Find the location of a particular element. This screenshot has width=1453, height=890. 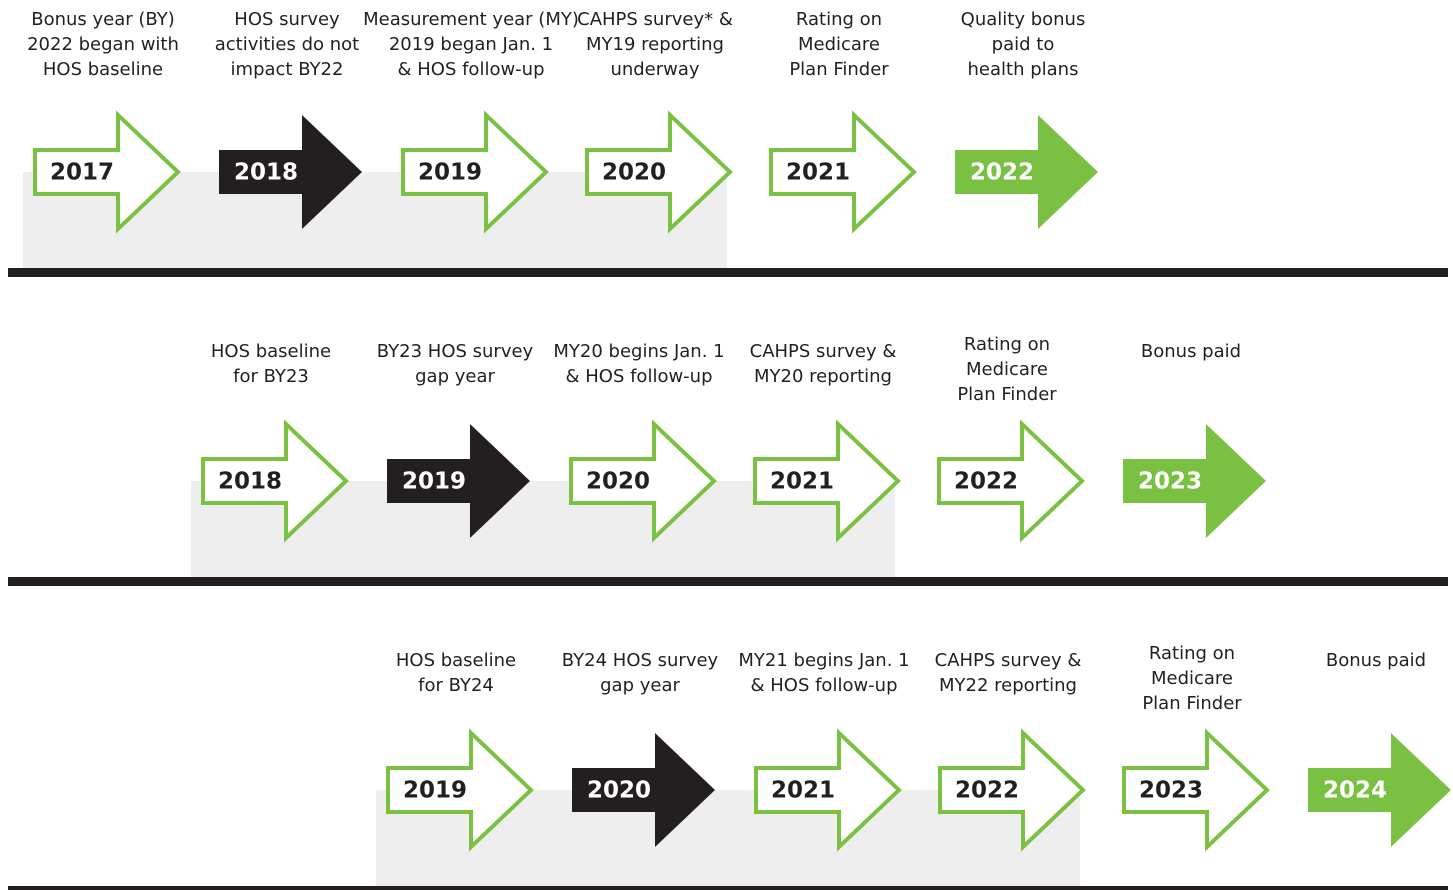

step-label: impact BY22 is located at coordinates (287, 69).